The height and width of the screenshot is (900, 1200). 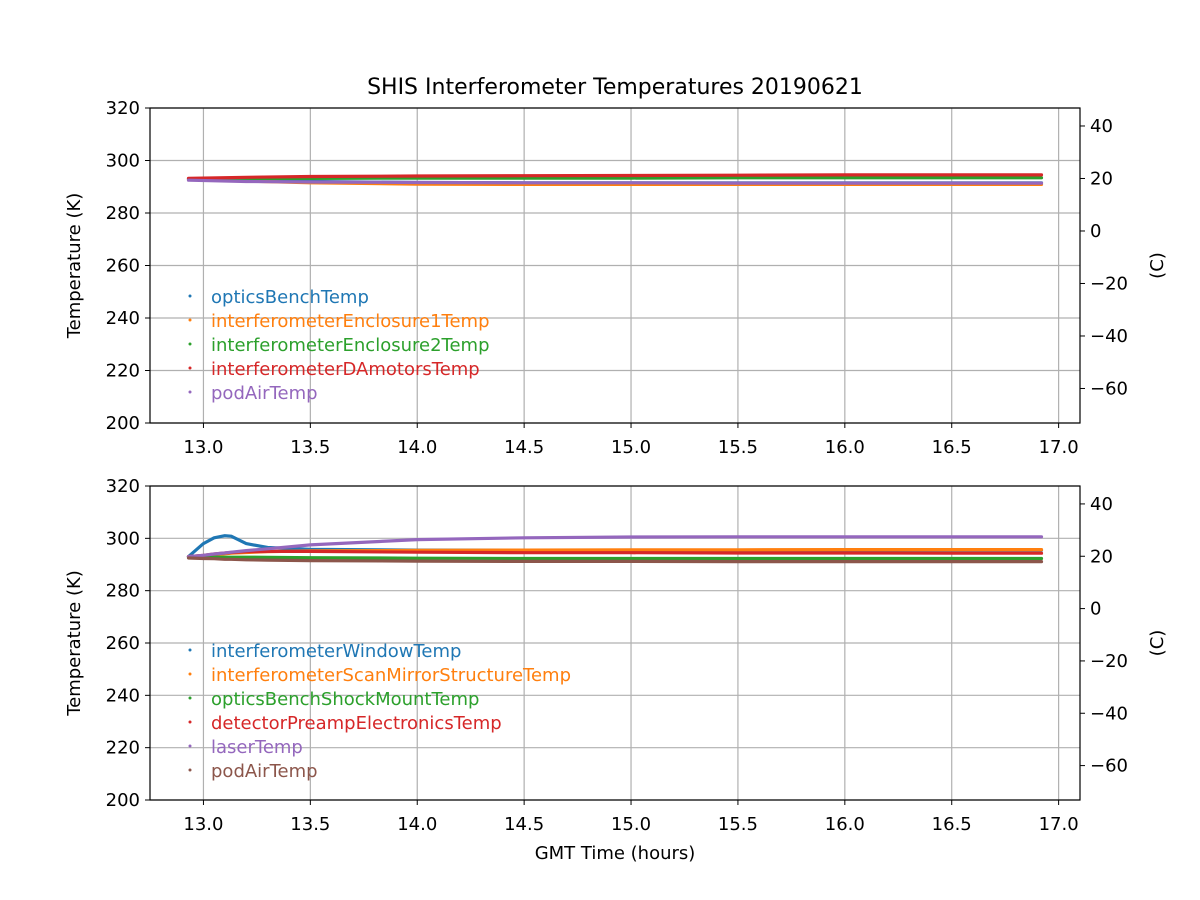 I want to click on bottom-y2-axis-label: (C), so click(x=1157, y=643).